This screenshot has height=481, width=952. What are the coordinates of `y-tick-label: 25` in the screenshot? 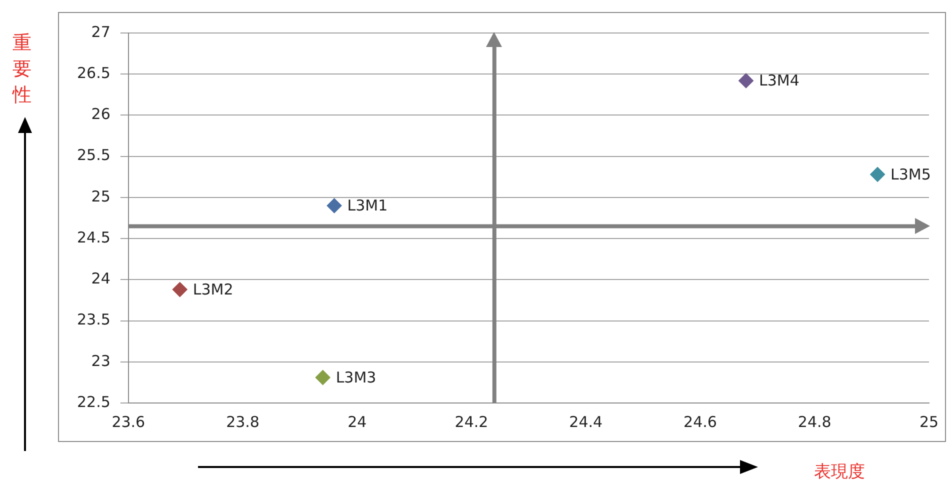 It's located at (100, 196).